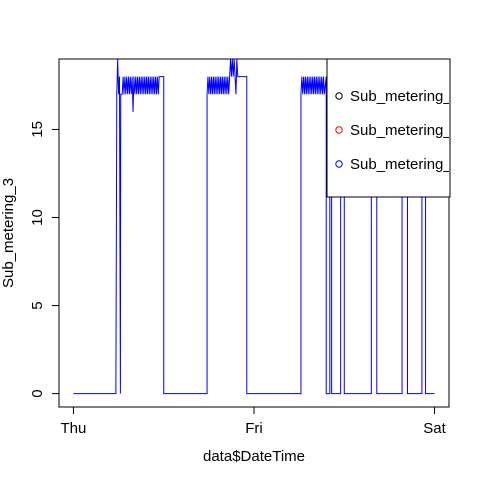 The height and width of the screenshot is (480, 480). I want to click on y-tick-label: 15, so click(37, 129).